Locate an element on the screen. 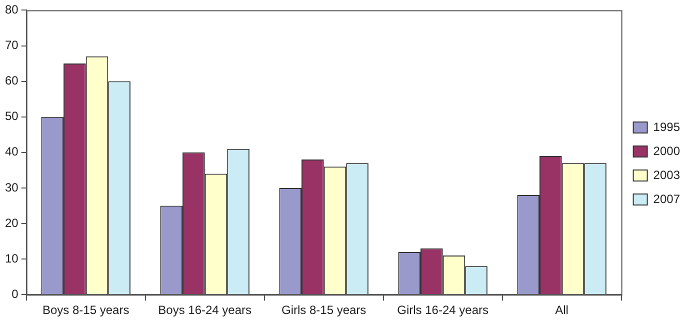 The image size is (700, 323). legend-label: 2007 is located at coordinates (666, 199).